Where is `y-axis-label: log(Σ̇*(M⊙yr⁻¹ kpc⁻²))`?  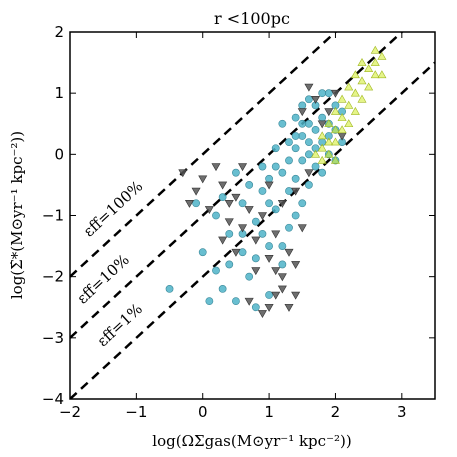
y-axis-label: log(Σ̇*(M⊙yr⁻¹ kpc⁻²)) is located at coordinates (17, 215).